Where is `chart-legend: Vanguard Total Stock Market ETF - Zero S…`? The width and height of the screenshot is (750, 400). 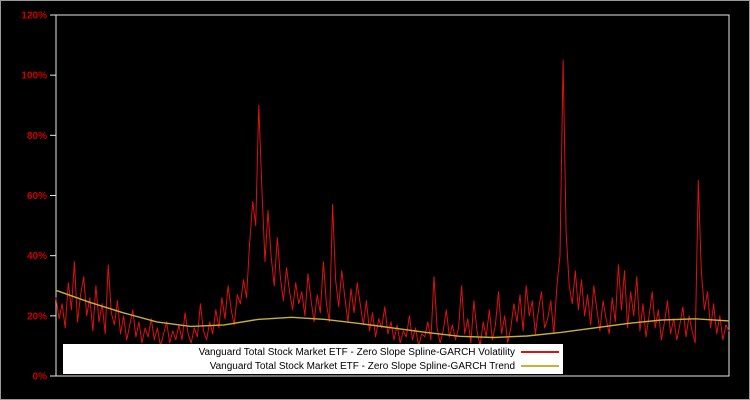
chart-legend: Vanguard Total Stock Market ETF - Zero S… is located at coordinates (313, 359).